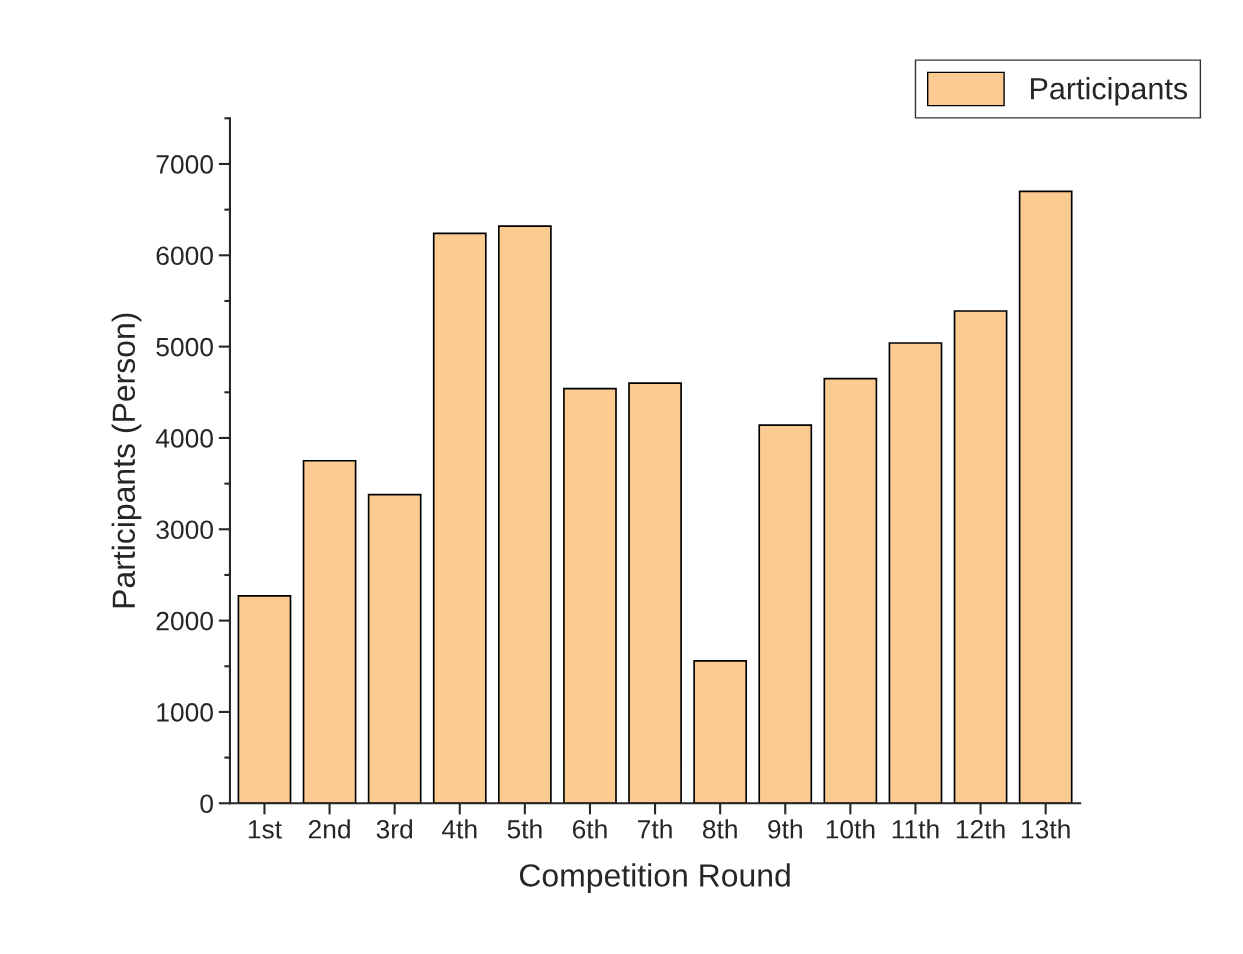 Image resolution: width=1243 pixels, height=954 pixels. What do you see at coordinates (980, 829) in the screenshot?
I see `x-tick-label: 12th` at bounding box center [980, 829].